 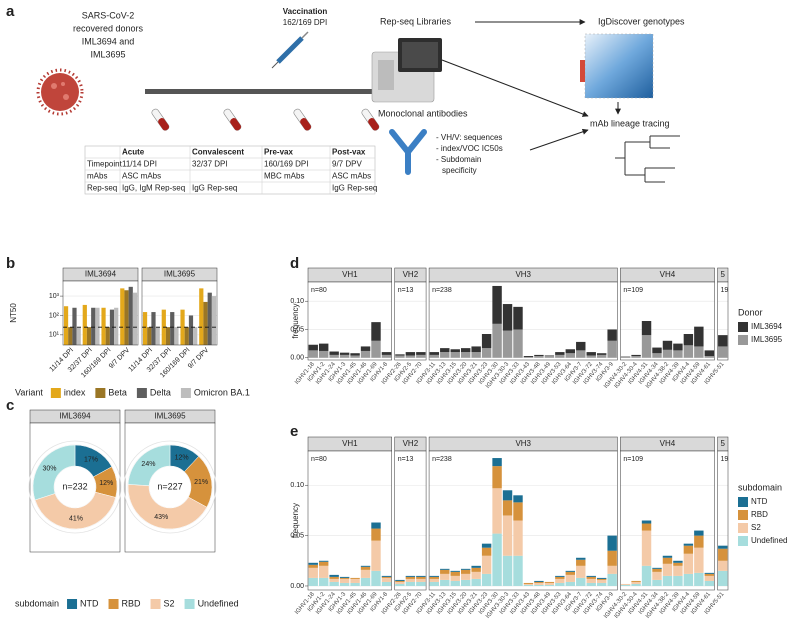 What do you see at coordinates (617, 66) in the screenshot?
I see `heatmap-icon` at bounding box center [617, 66].